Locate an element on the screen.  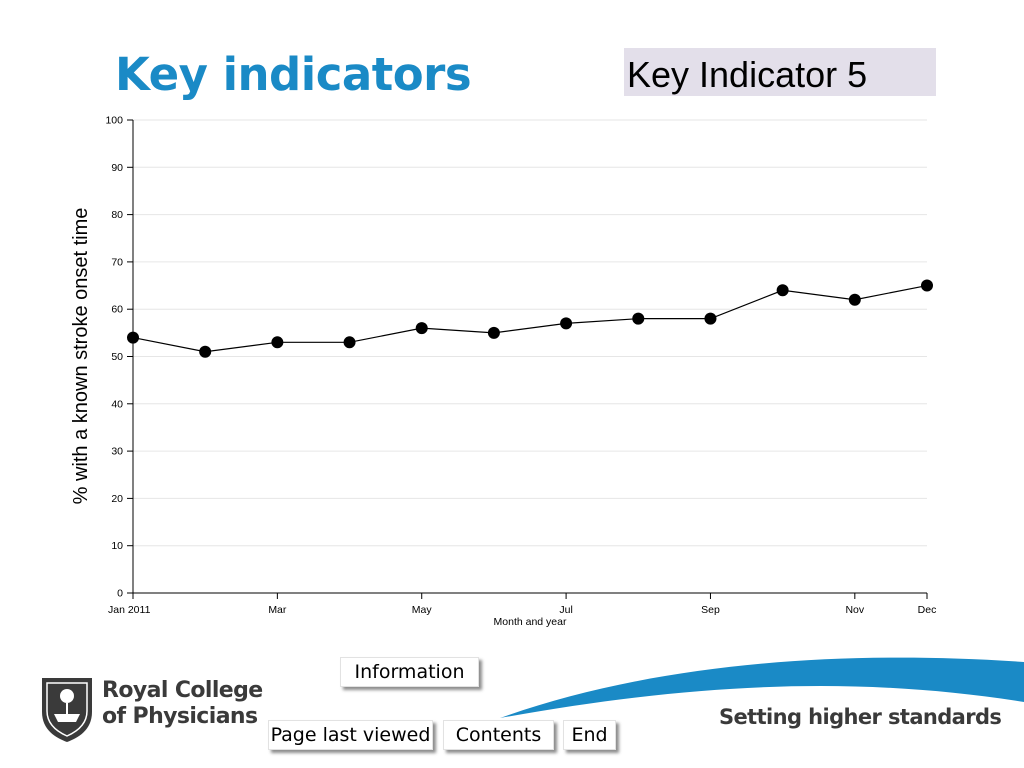
indicator-badge: Key Indicator 5 is located at coordinates (780, 72).